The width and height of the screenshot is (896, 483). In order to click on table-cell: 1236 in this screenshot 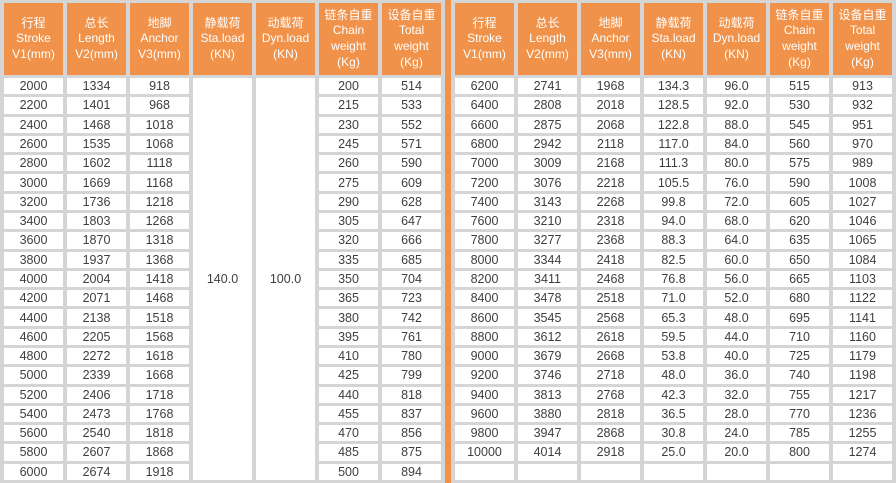, I will do `click(862, 414)`.